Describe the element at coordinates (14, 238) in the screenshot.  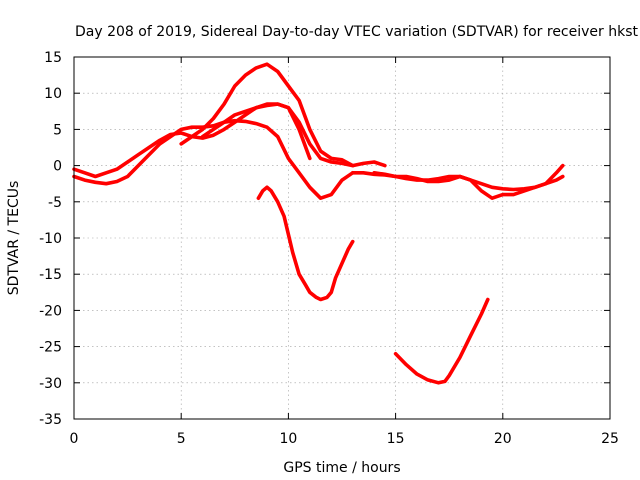
I see `y-axis-label: SDTVAR / TECUs` at that location.